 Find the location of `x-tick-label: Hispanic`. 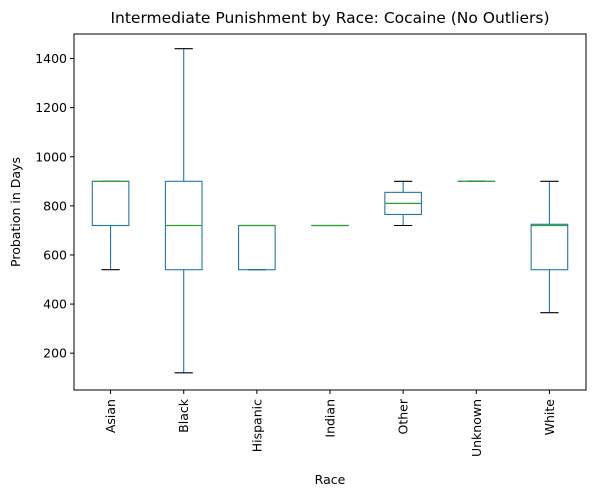

x-tick-label: Hispanic is located at coordinates (256, 425).